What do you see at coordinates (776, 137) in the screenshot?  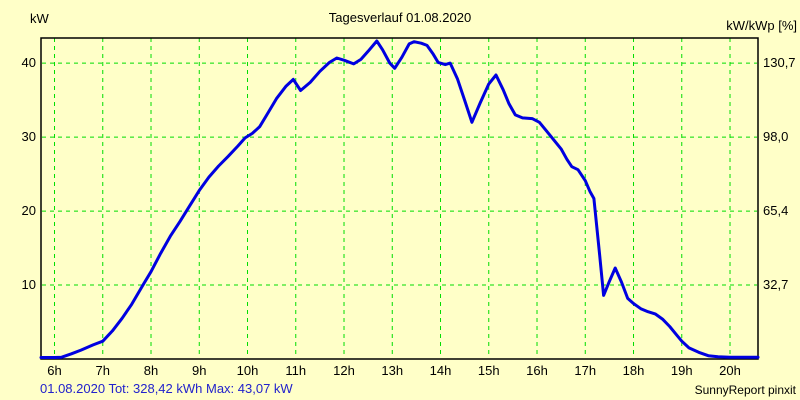 I see `y-tick-label-right: 98,0` at bounding box center [776, 137].